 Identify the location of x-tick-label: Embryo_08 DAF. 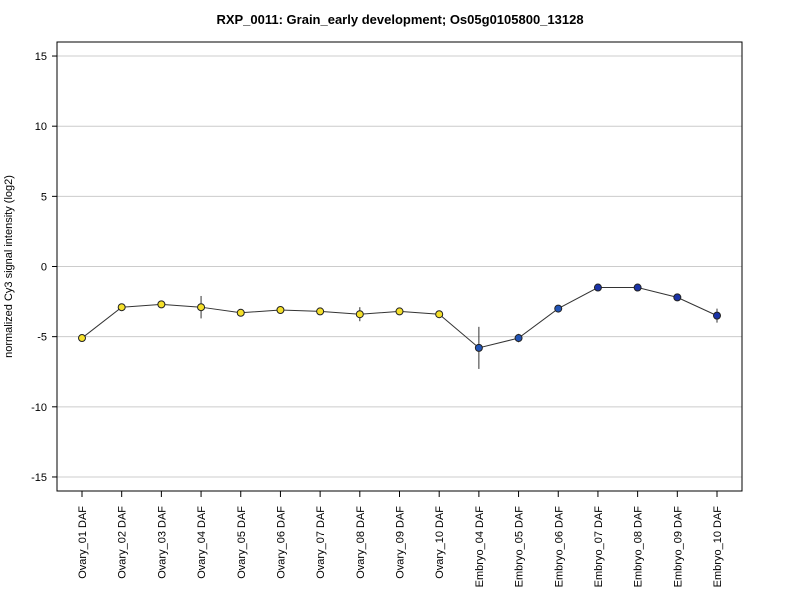
(639, 547).